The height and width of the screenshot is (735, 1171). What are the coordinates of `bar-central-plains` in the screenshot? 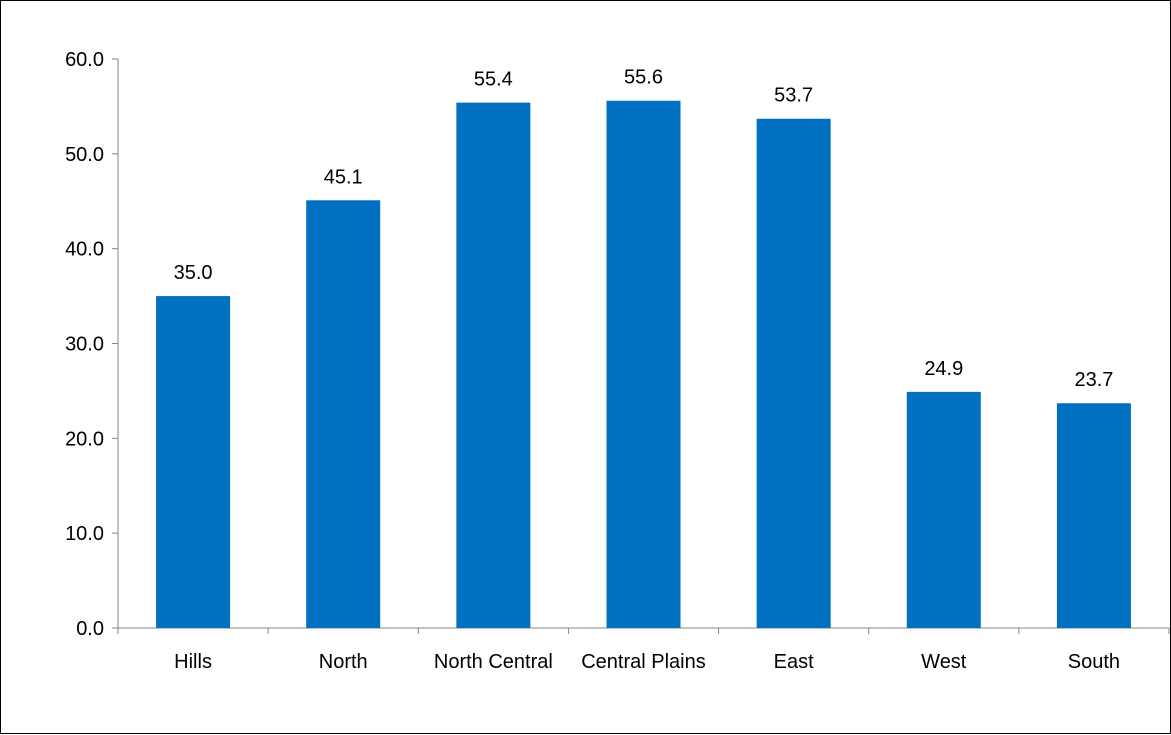 It's located at (643, 364).